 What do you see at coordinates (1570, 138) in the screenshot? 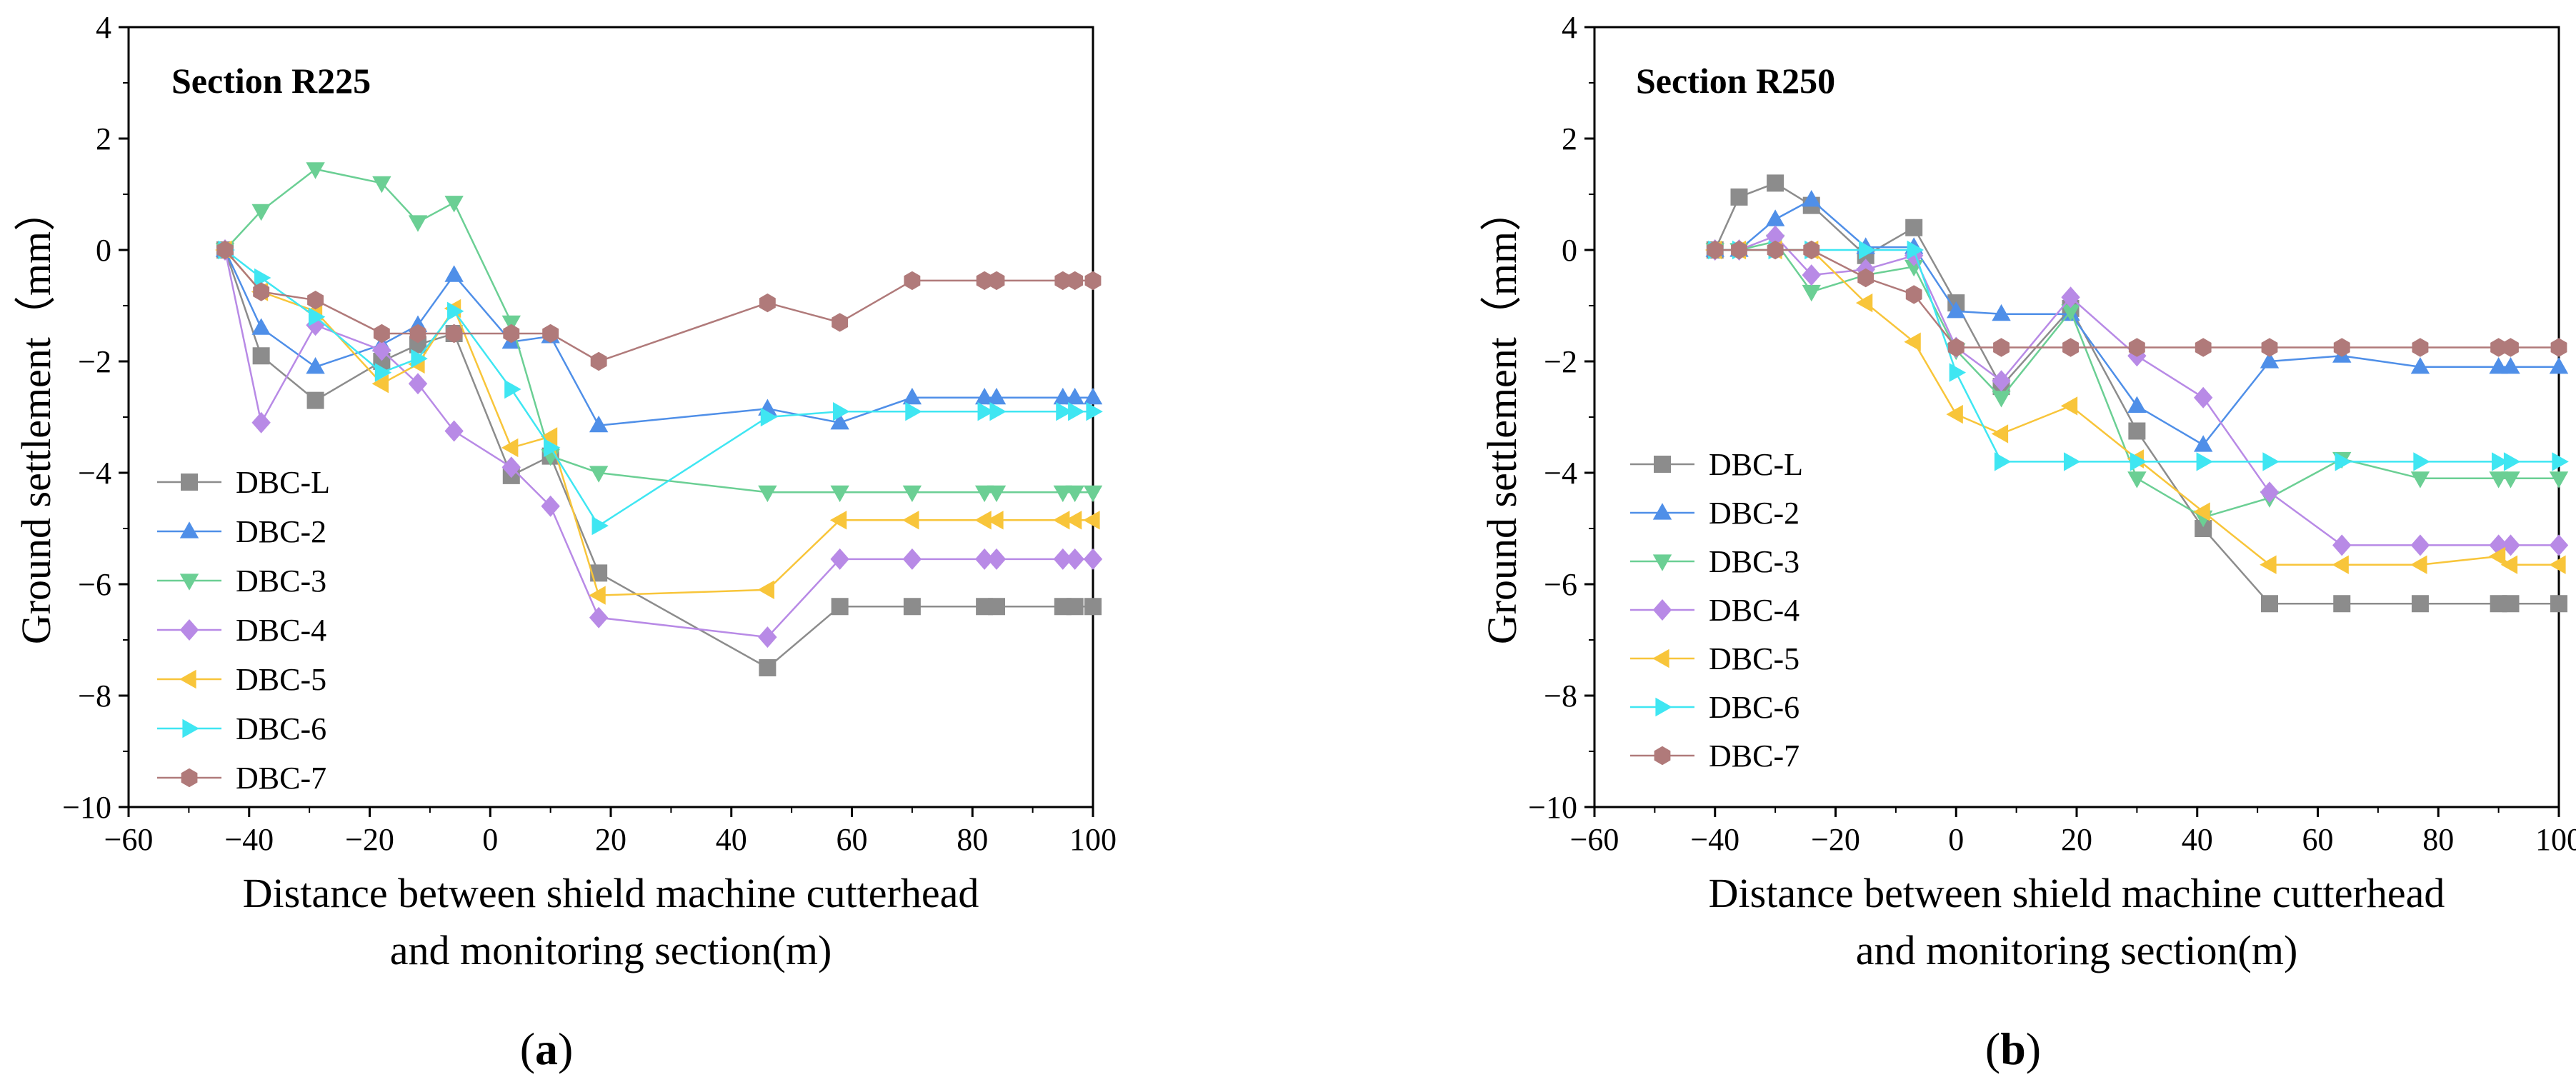
I see `y-tick-label: 2` at bounding box center [1570, 138].